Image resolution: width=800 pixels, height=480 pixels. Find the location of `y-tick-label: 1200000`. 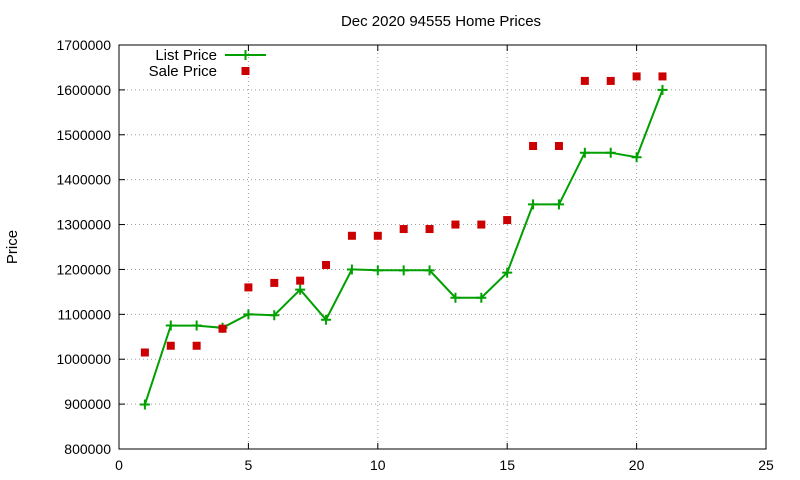

y-tick-label: 1200000 is located at coordinates (83, 269).